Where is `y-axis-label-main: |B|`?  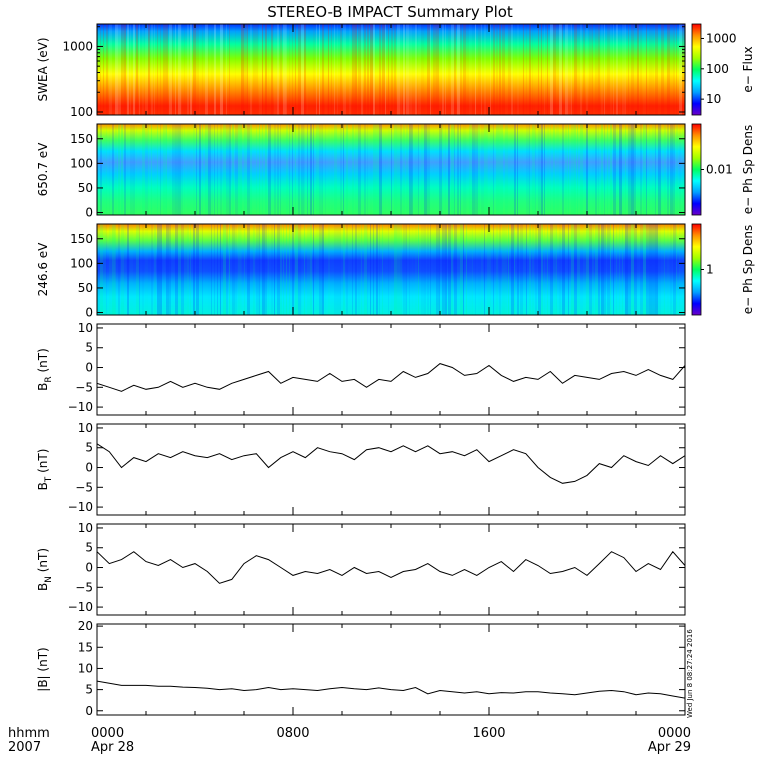 y-axis-label-main: |B| is located at coordinates (43, 683).